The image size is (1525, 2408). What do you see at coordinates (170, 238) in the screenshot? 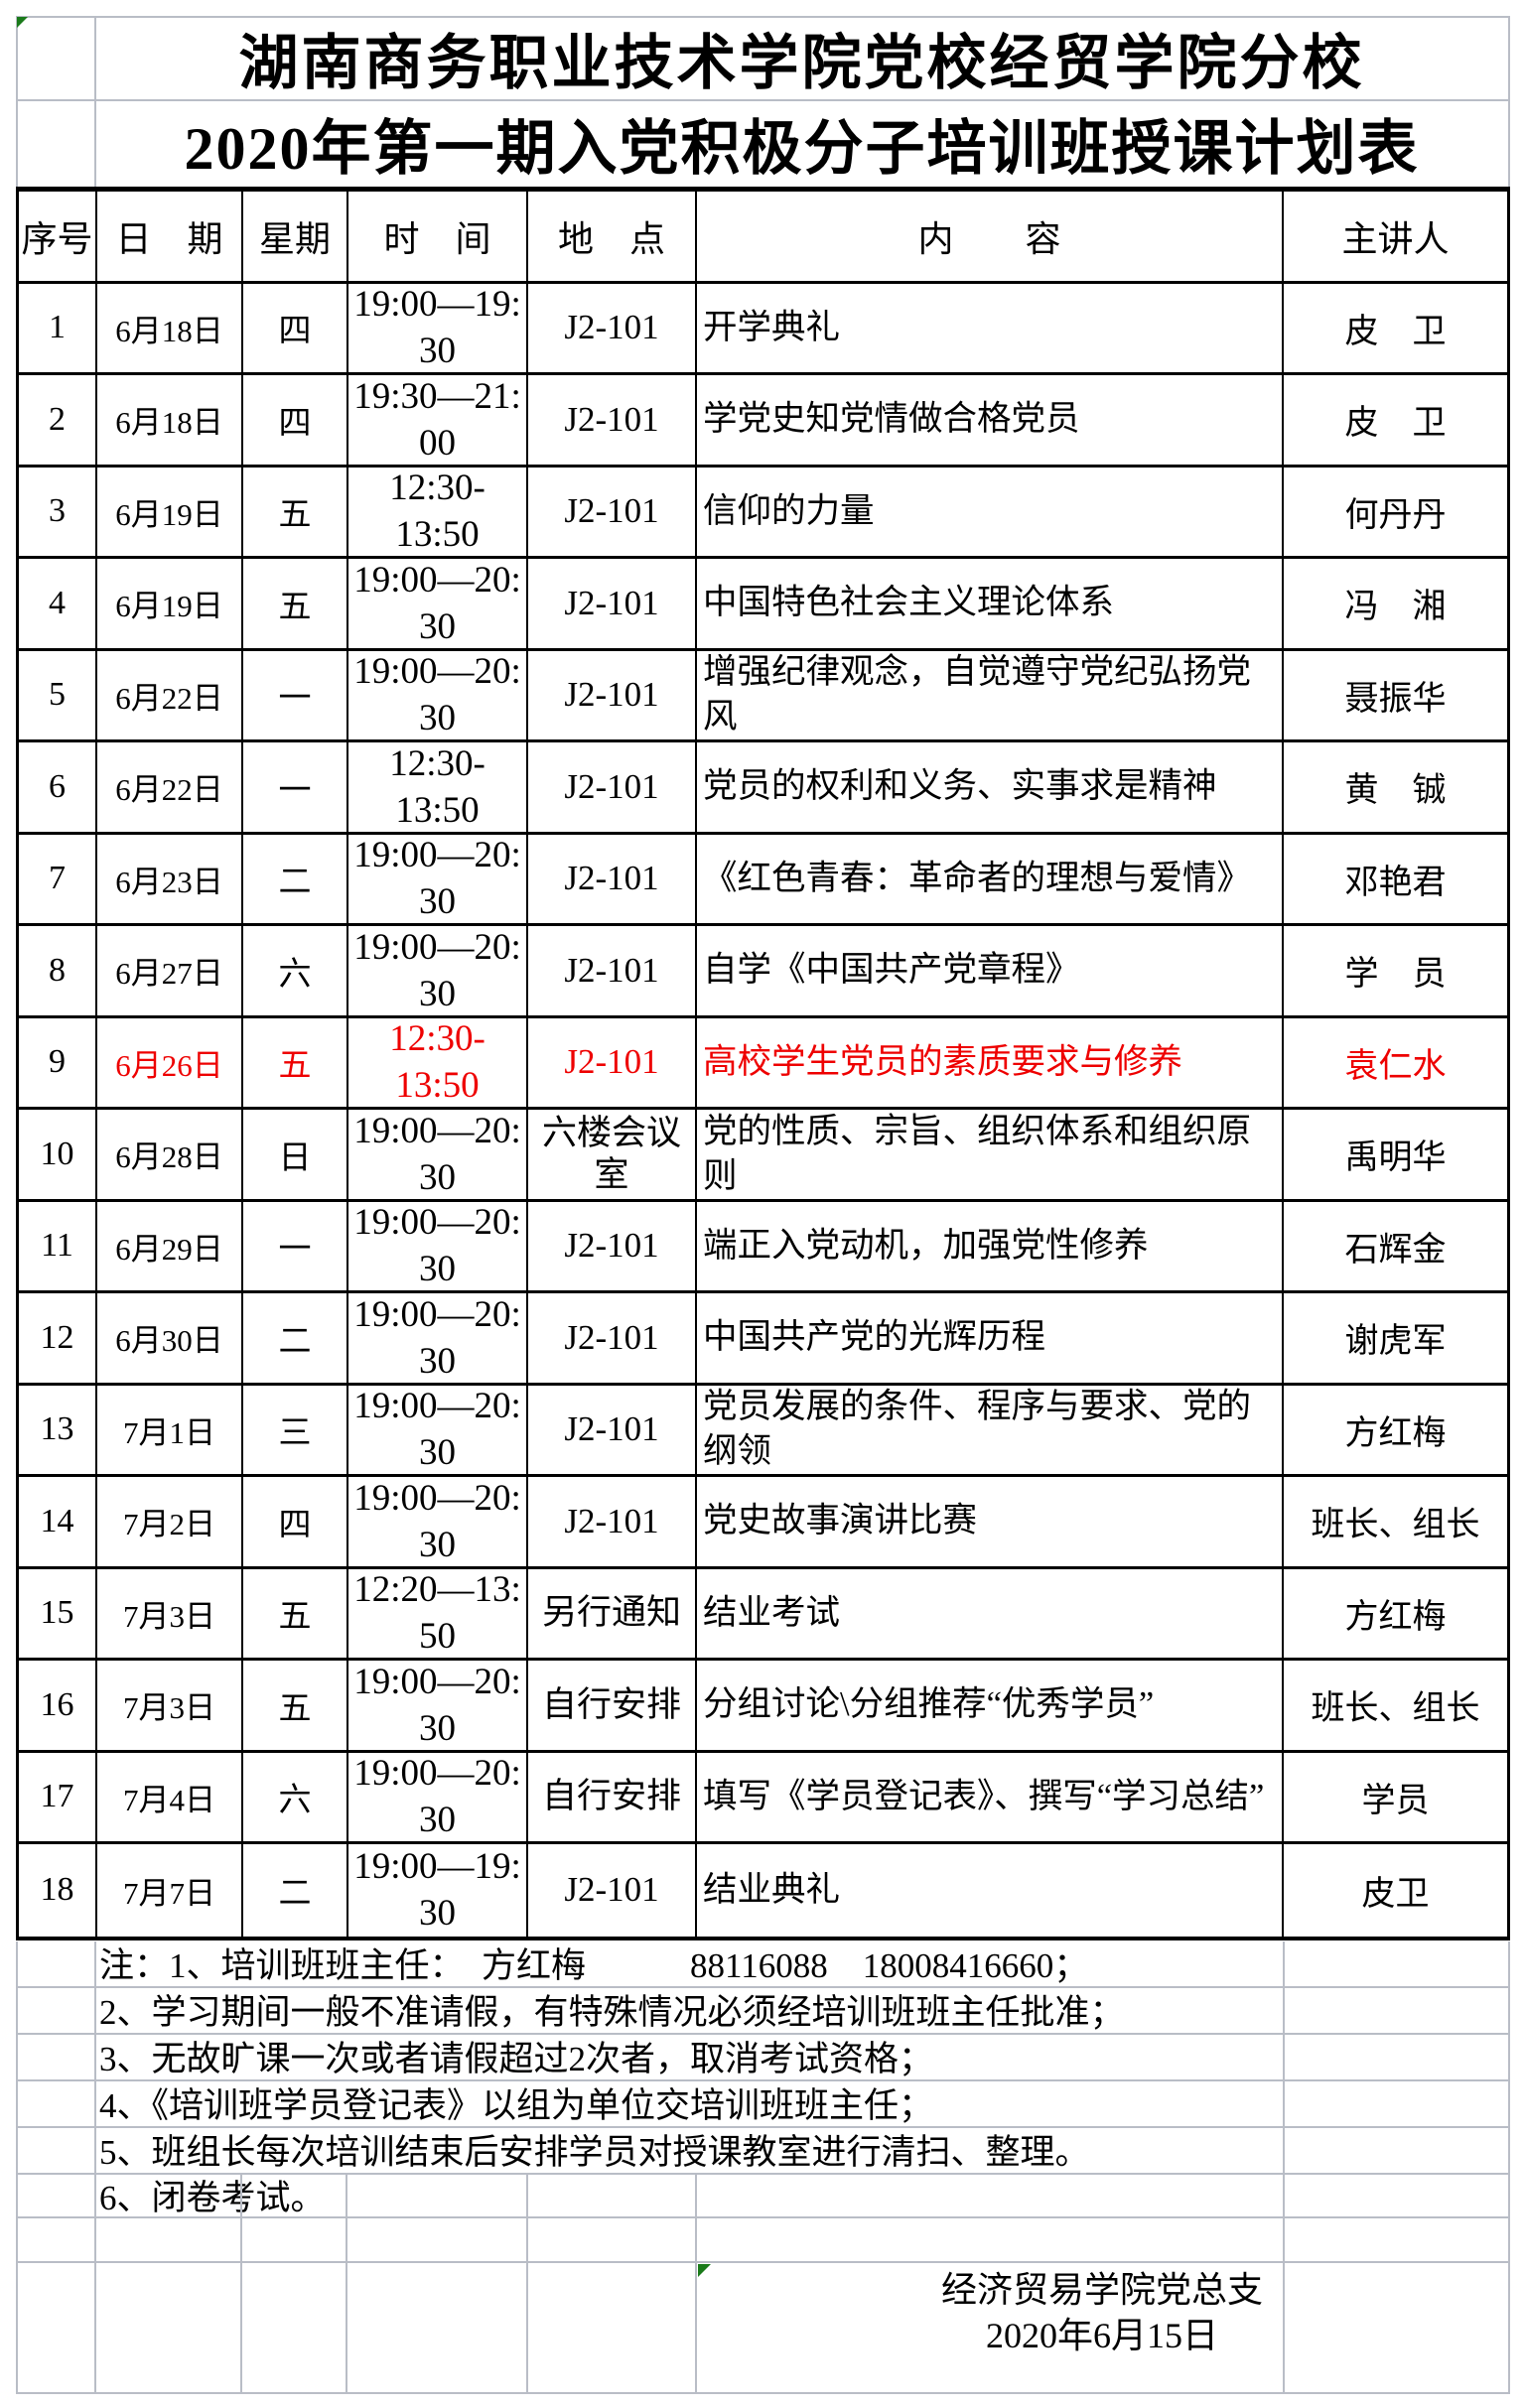
I see `header-date: 日 期` at bounding box center [170, 238].